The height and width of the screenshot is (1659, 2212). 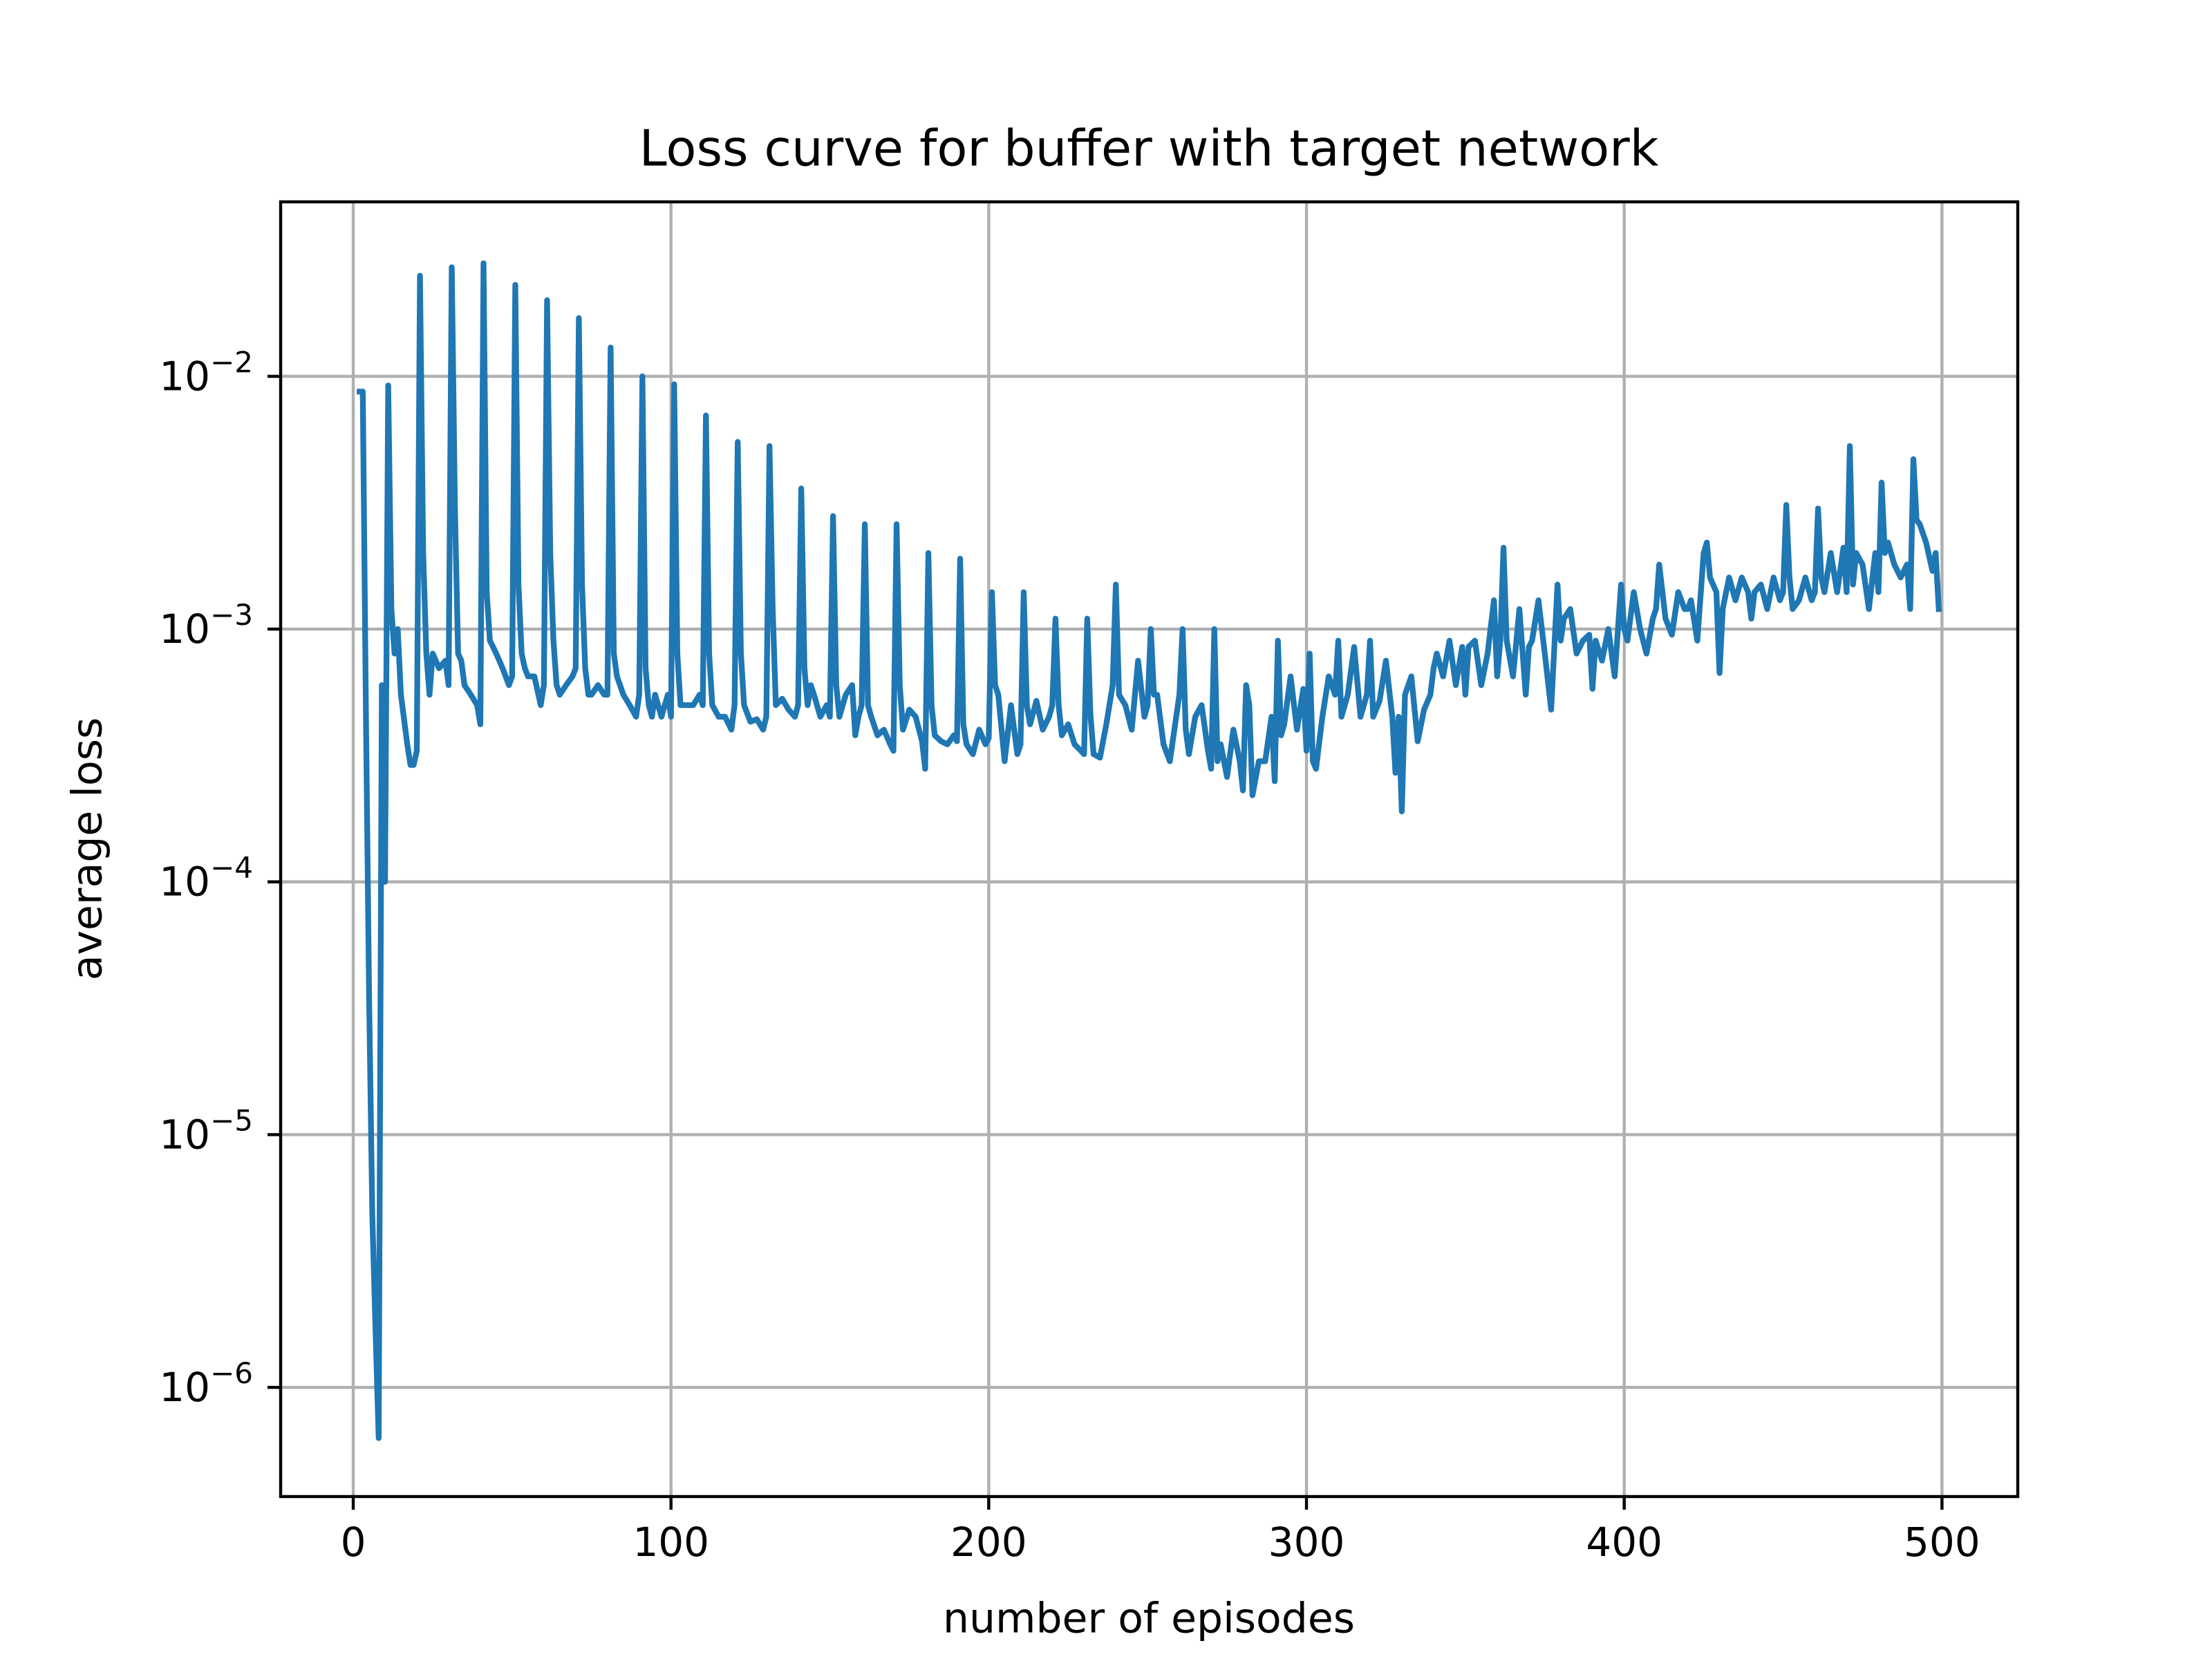 What do you see at coordinates (1149, 1619) in the screenshot?
I see `x-axis-label: number of episodes` at bounding box center [1149, 1619].